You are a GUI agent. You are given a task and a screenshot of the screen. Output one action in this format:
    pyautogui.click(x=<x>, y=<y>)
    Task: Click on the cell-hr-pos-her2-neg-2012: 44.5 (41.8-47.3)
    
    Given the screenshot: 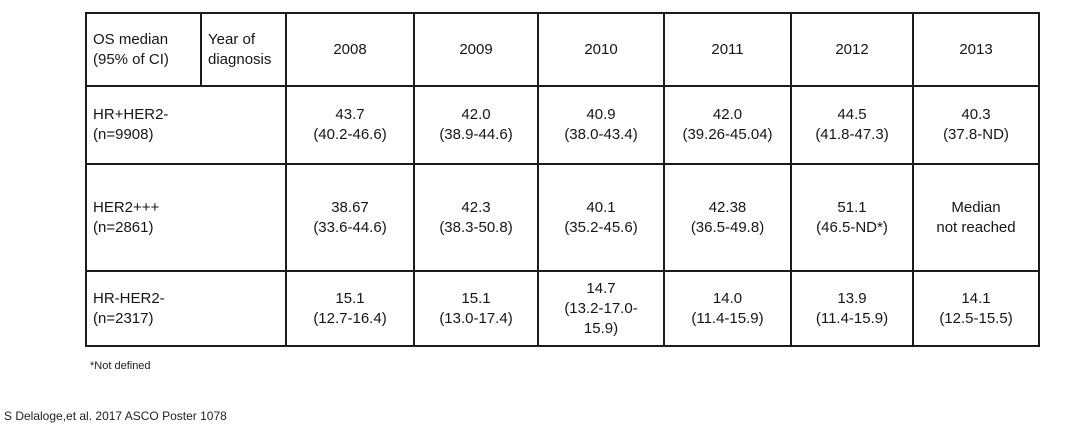 What is the action you would take?
    pyautogui.click(x=852, y=125)
    